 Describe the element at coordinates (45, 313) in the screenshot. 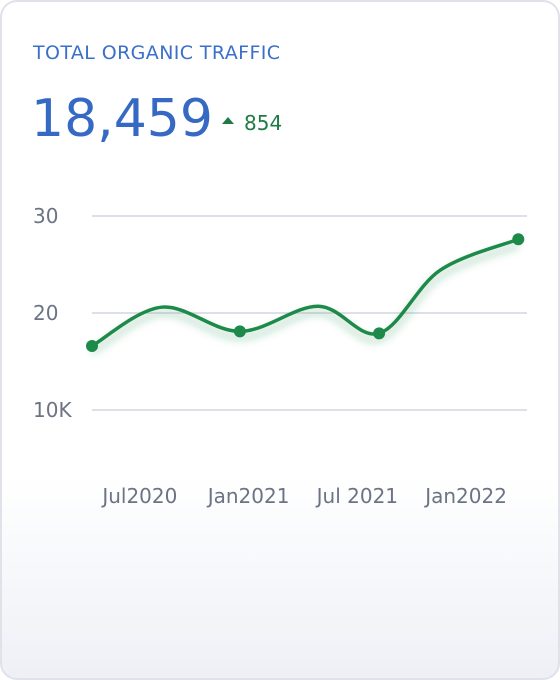

I see `y-tick-label: 20` at that location.